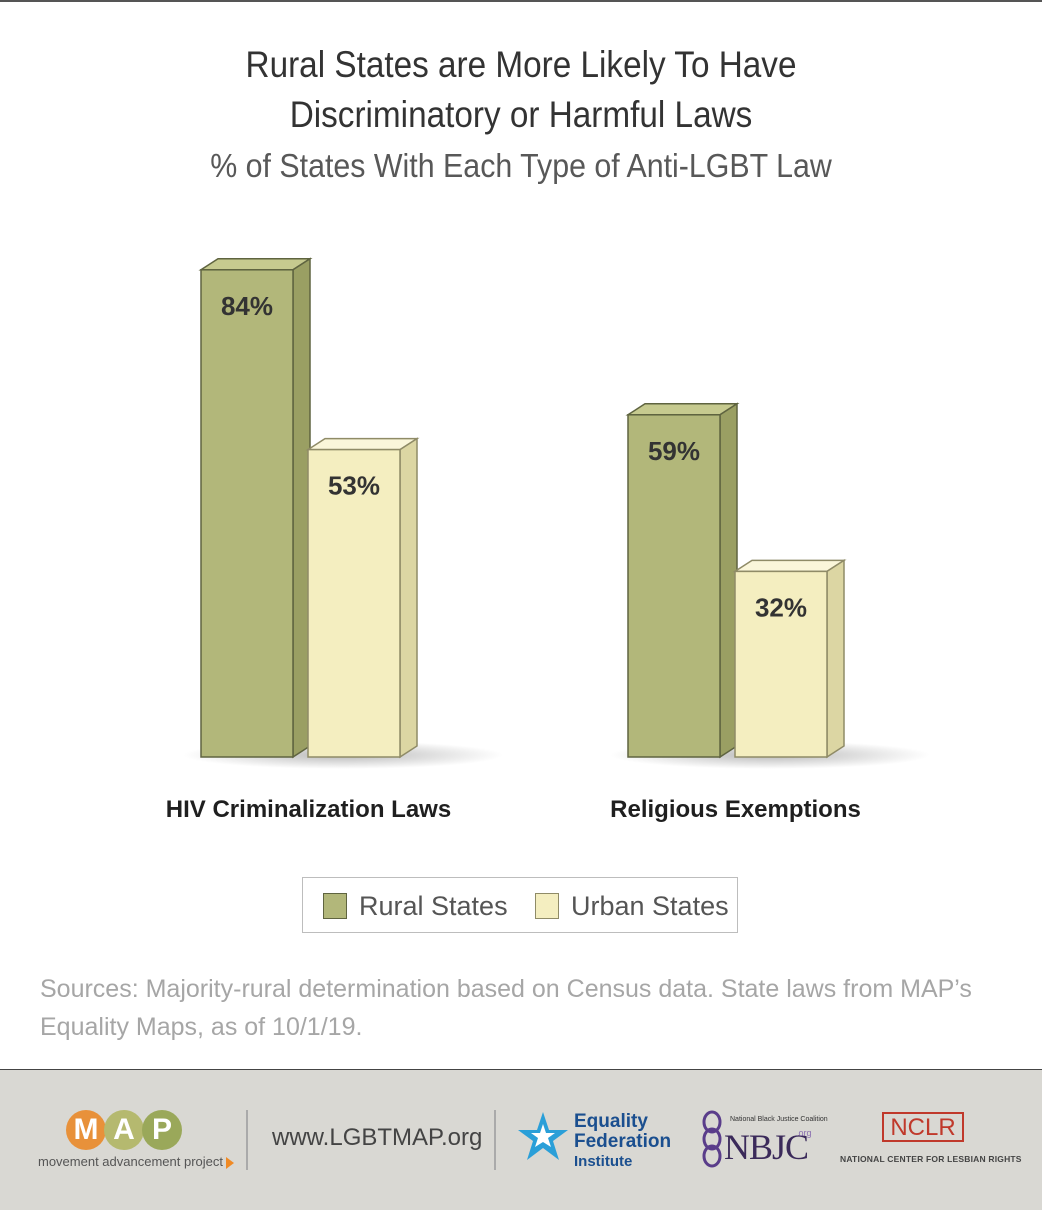 This screenshot has height=1210, width=1042. What do you see at coordinates (433, 905) in the screenshot?
I see `legend-label-rural: Rural States` at bounding box center [433, 905].